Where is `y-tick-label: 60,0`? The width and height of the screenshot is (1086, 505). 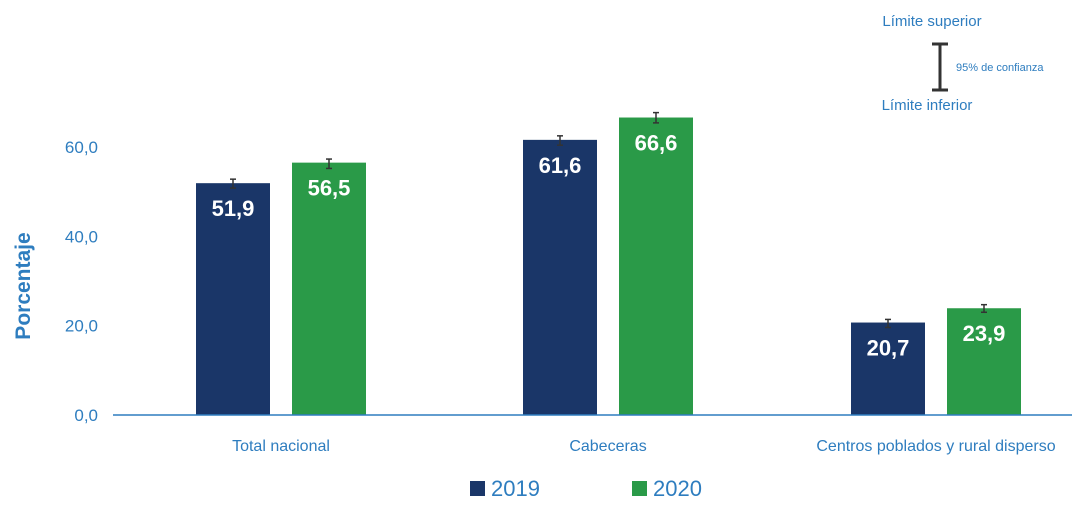 y-tick-label: 60,0 is located at coordinates (81, 147).